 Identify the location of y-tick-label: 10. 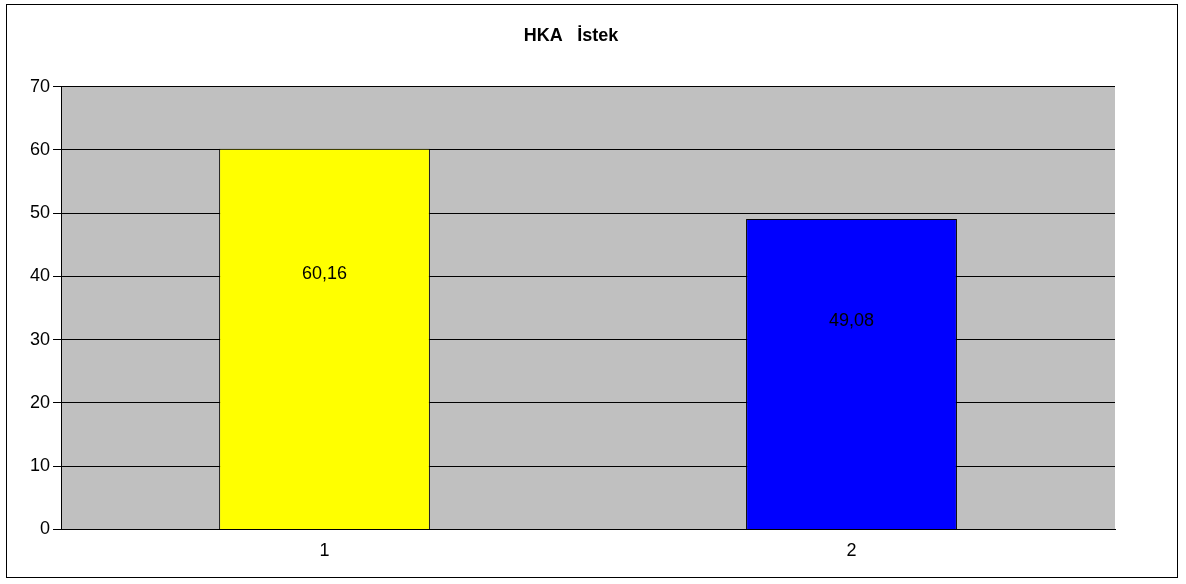
(40, 465).